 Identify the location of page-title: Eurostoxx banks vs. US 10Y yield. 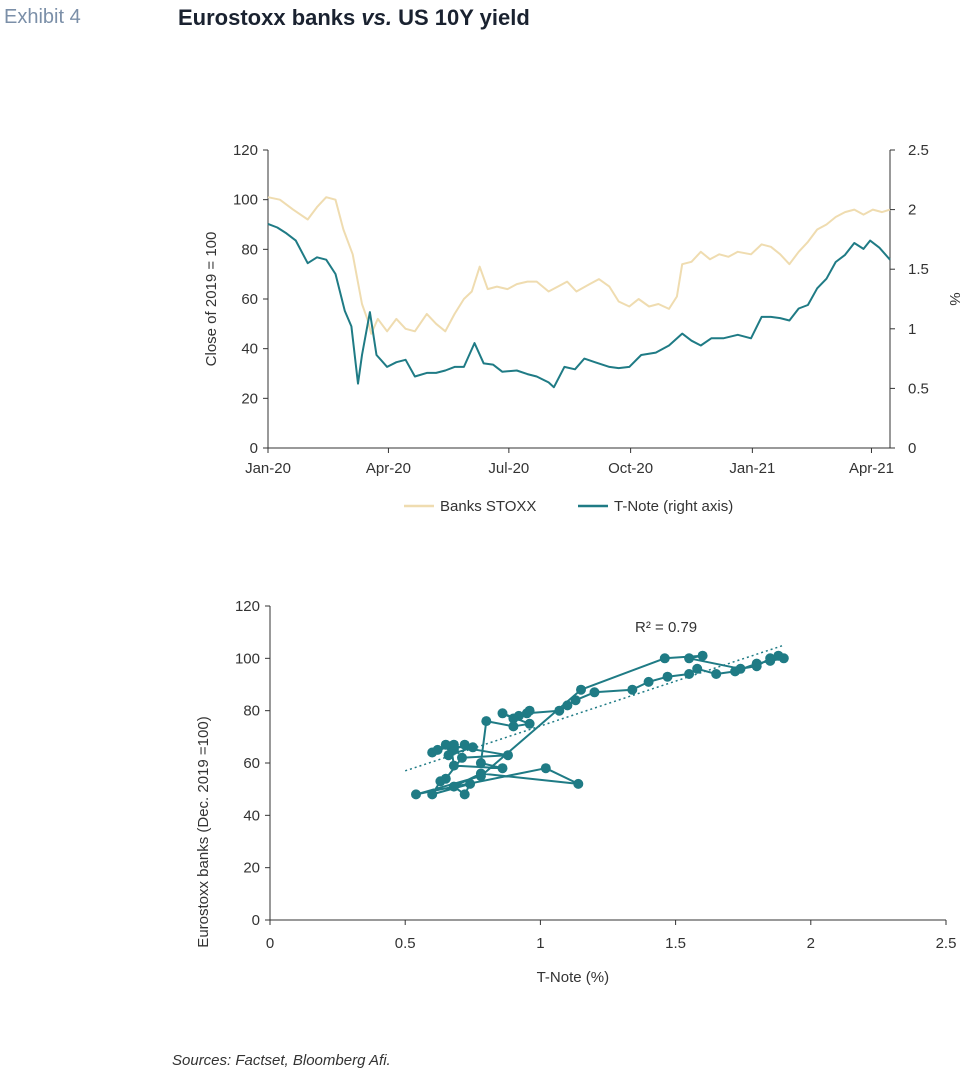
(354, 18).